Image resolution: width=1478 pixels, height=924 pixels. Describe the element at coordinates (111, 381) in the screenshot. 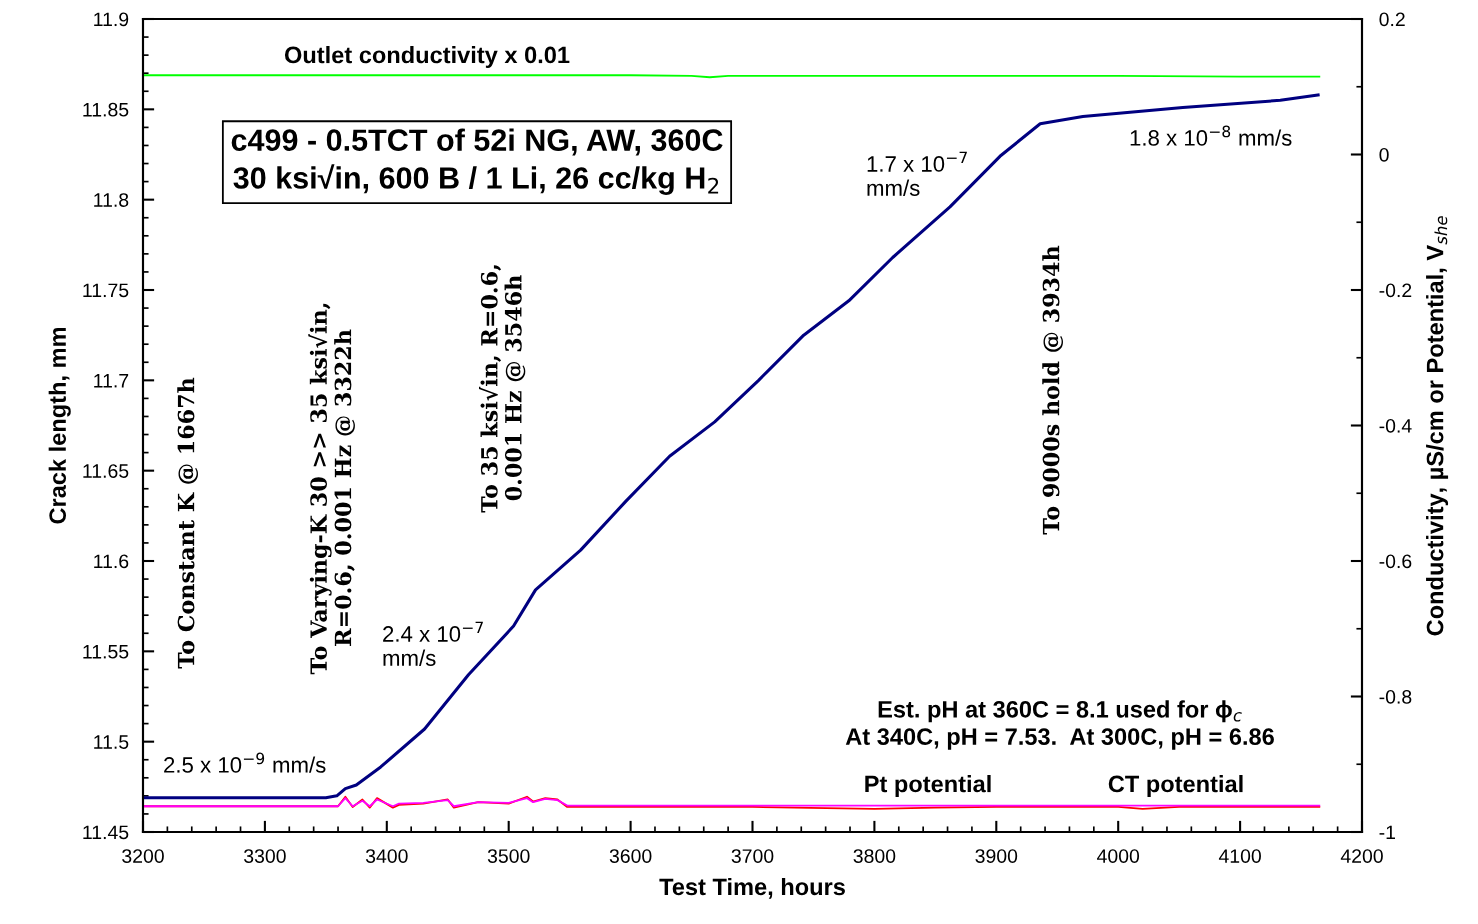

I see `y-tick-label: 11.7` at that location.